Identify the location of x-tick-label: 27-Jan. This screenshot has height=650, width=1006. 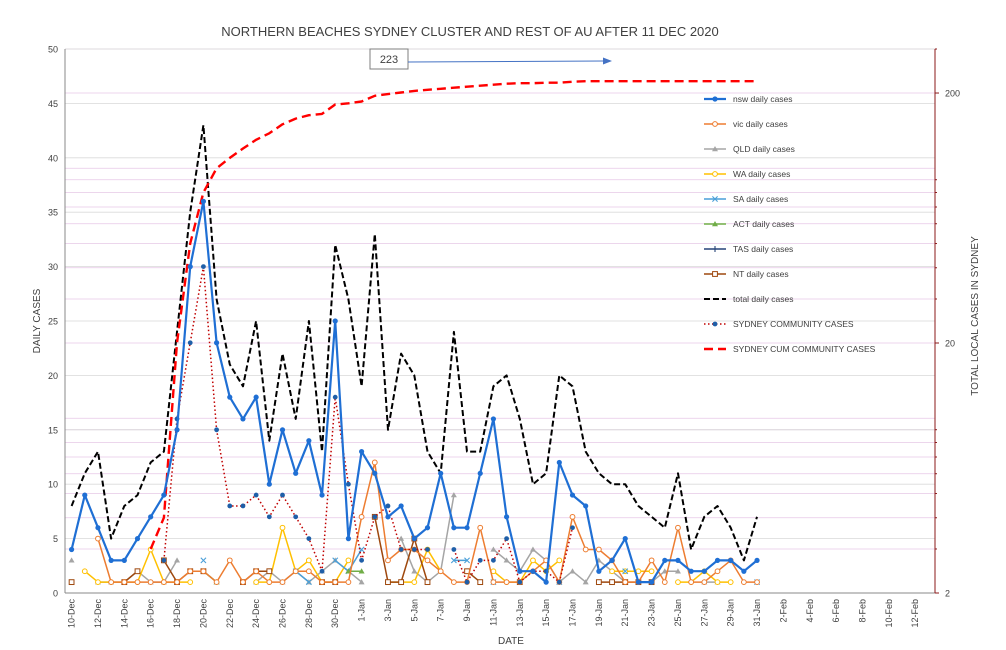
(704, 613).